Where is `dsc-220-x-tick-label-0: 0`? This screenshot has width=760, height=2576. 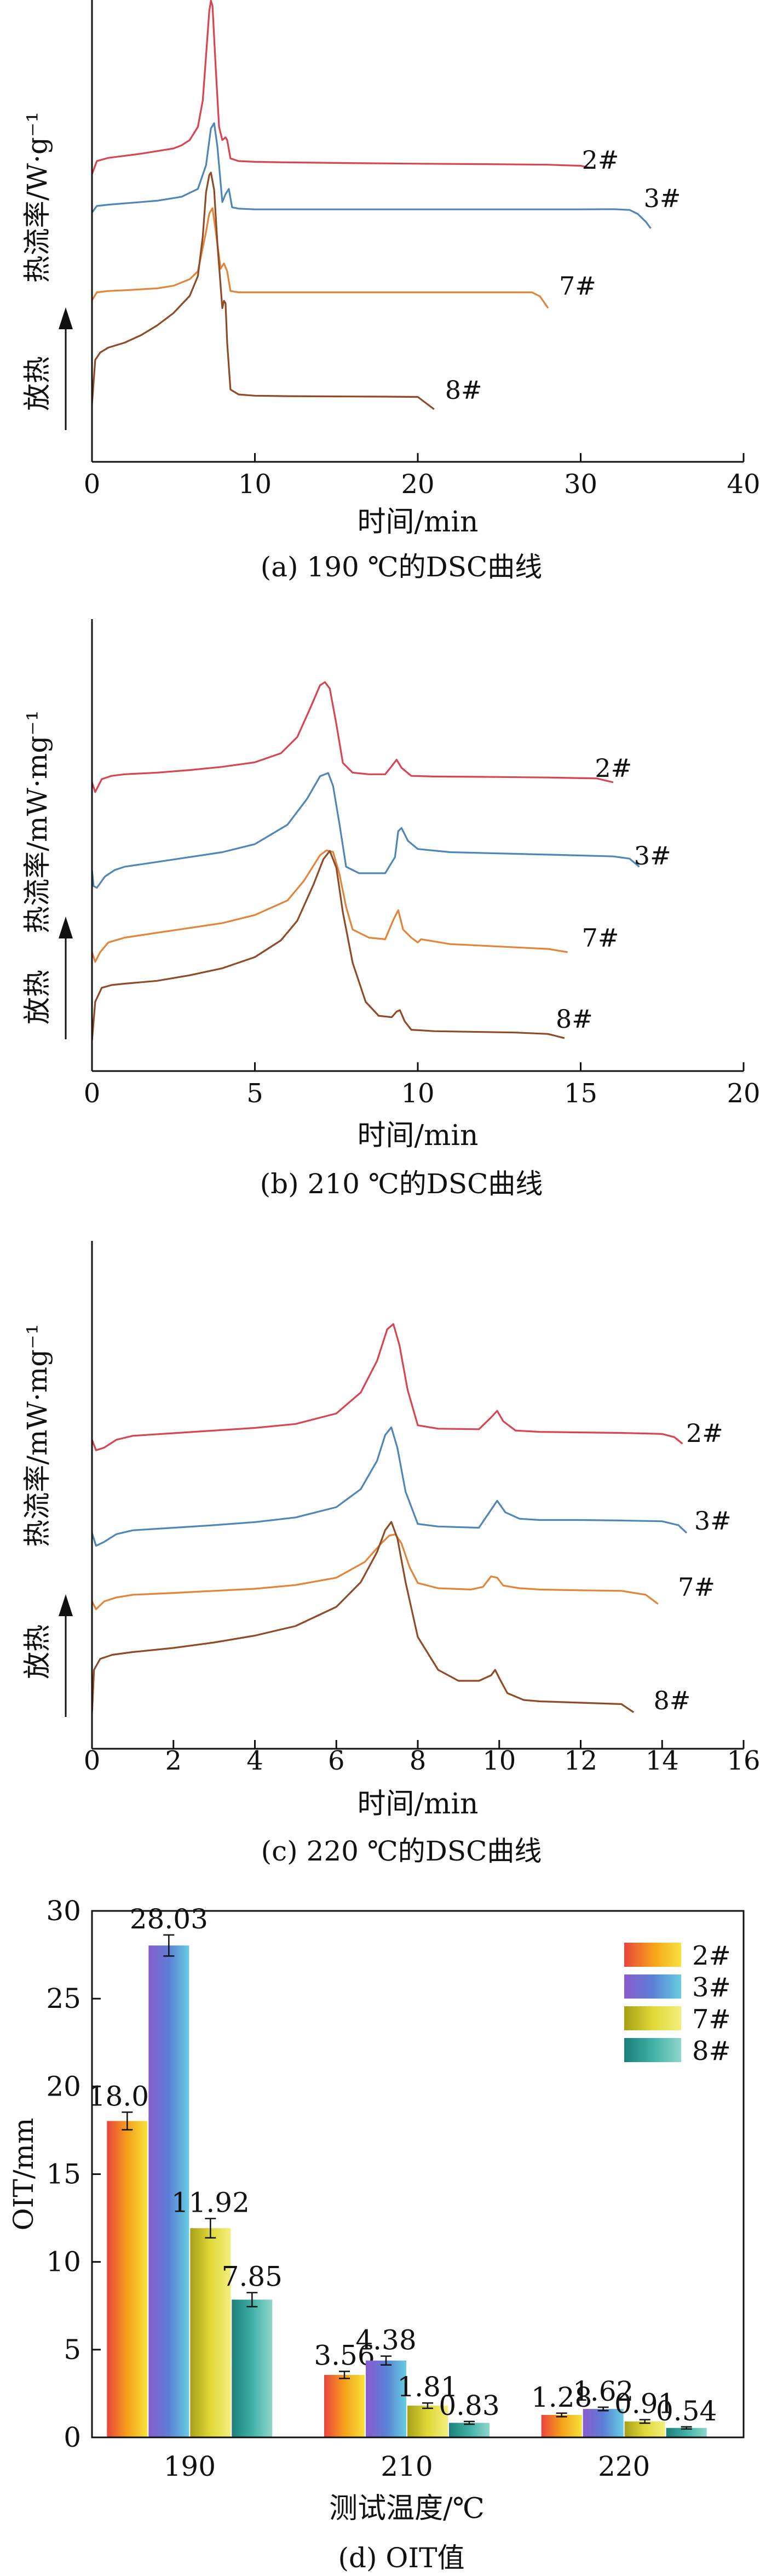 dsc-220-x-tick-label-0: 0 is located at coordinates (92, 1760).